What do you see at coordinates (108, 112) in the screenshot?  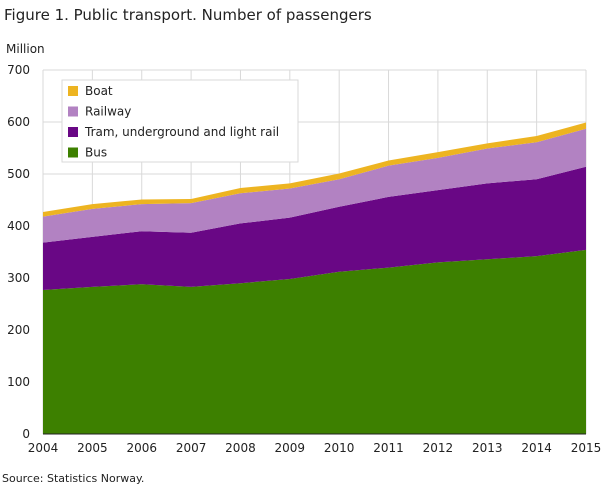 I see `legend-label: Railway` at bounding box center [108, 112].